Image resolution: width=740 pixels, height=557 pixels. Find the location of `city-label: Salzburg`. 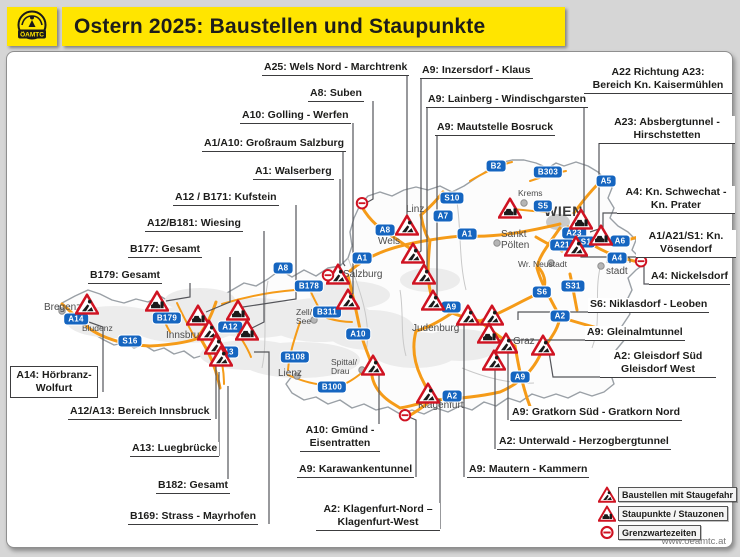

city-label: Salzburg is located at coordinates (363, 274).